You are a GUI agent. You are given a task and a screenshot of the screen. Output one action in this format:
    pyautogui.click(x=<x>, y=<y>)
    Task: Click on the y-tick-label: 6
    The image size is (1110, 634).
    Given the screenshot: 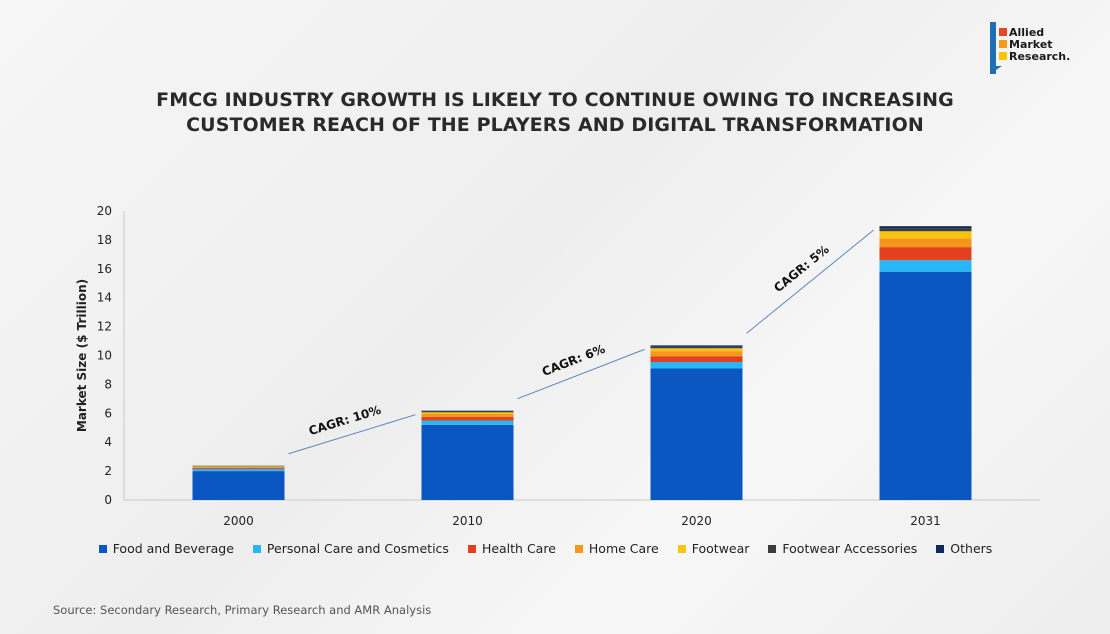 What is the action you would take?
    pyautogui.click(x=108, y=413)
    